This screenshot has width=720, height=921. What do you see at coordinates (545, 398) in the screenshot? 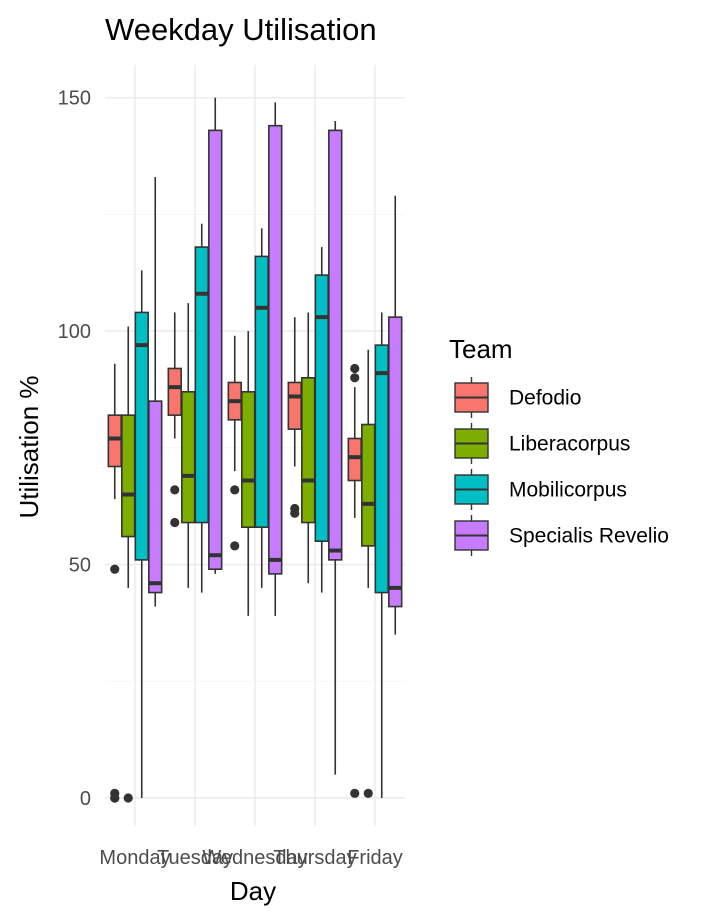
I see `legend-label: Defodio` at bounding box center [545, 398].